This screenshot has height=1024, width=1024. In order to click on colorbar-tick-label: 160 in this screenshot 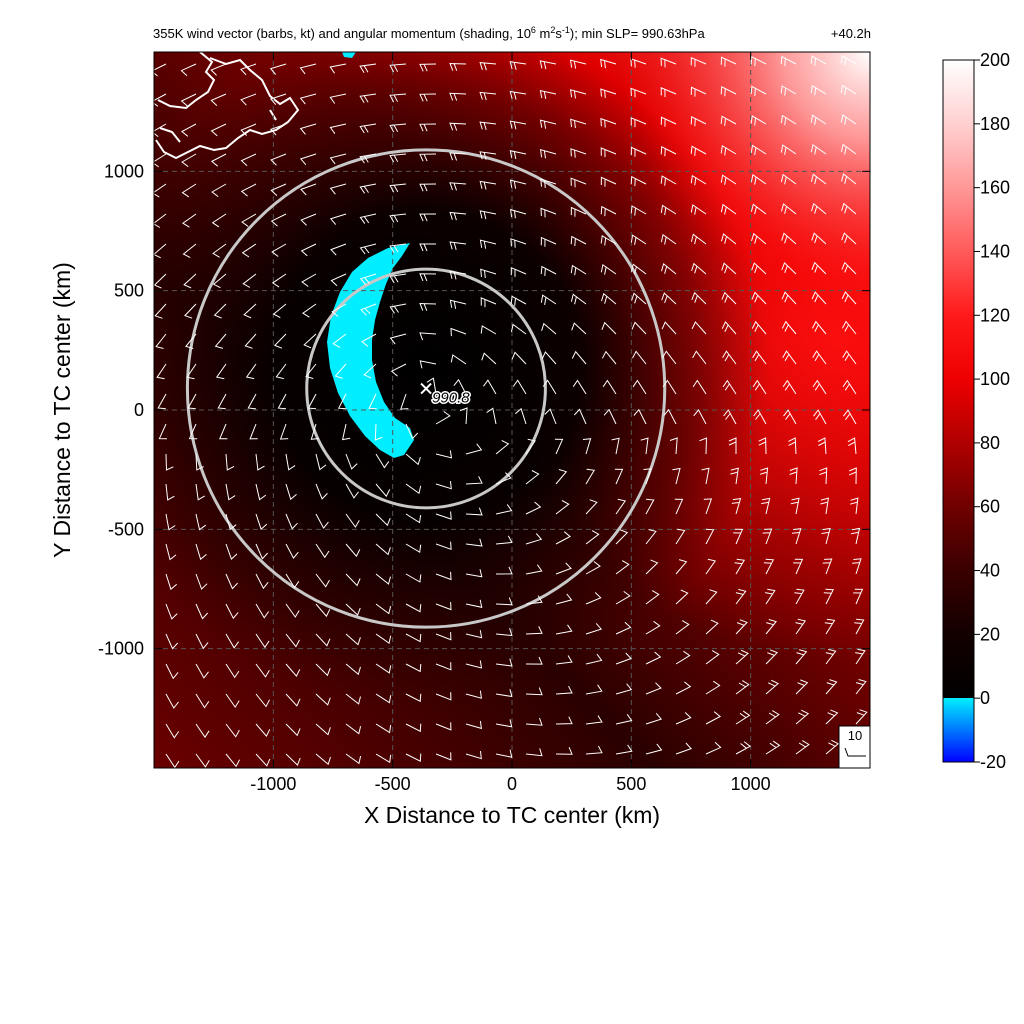, I will do `click(995, 188)`.